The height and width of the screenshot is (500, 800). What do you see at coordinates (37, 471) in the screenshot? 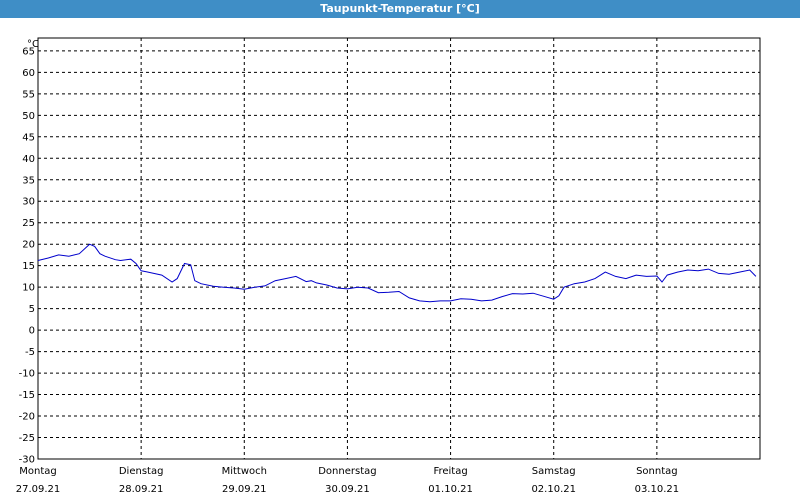
I see `x-day-label: Montag` at bounding box center [37, 471].